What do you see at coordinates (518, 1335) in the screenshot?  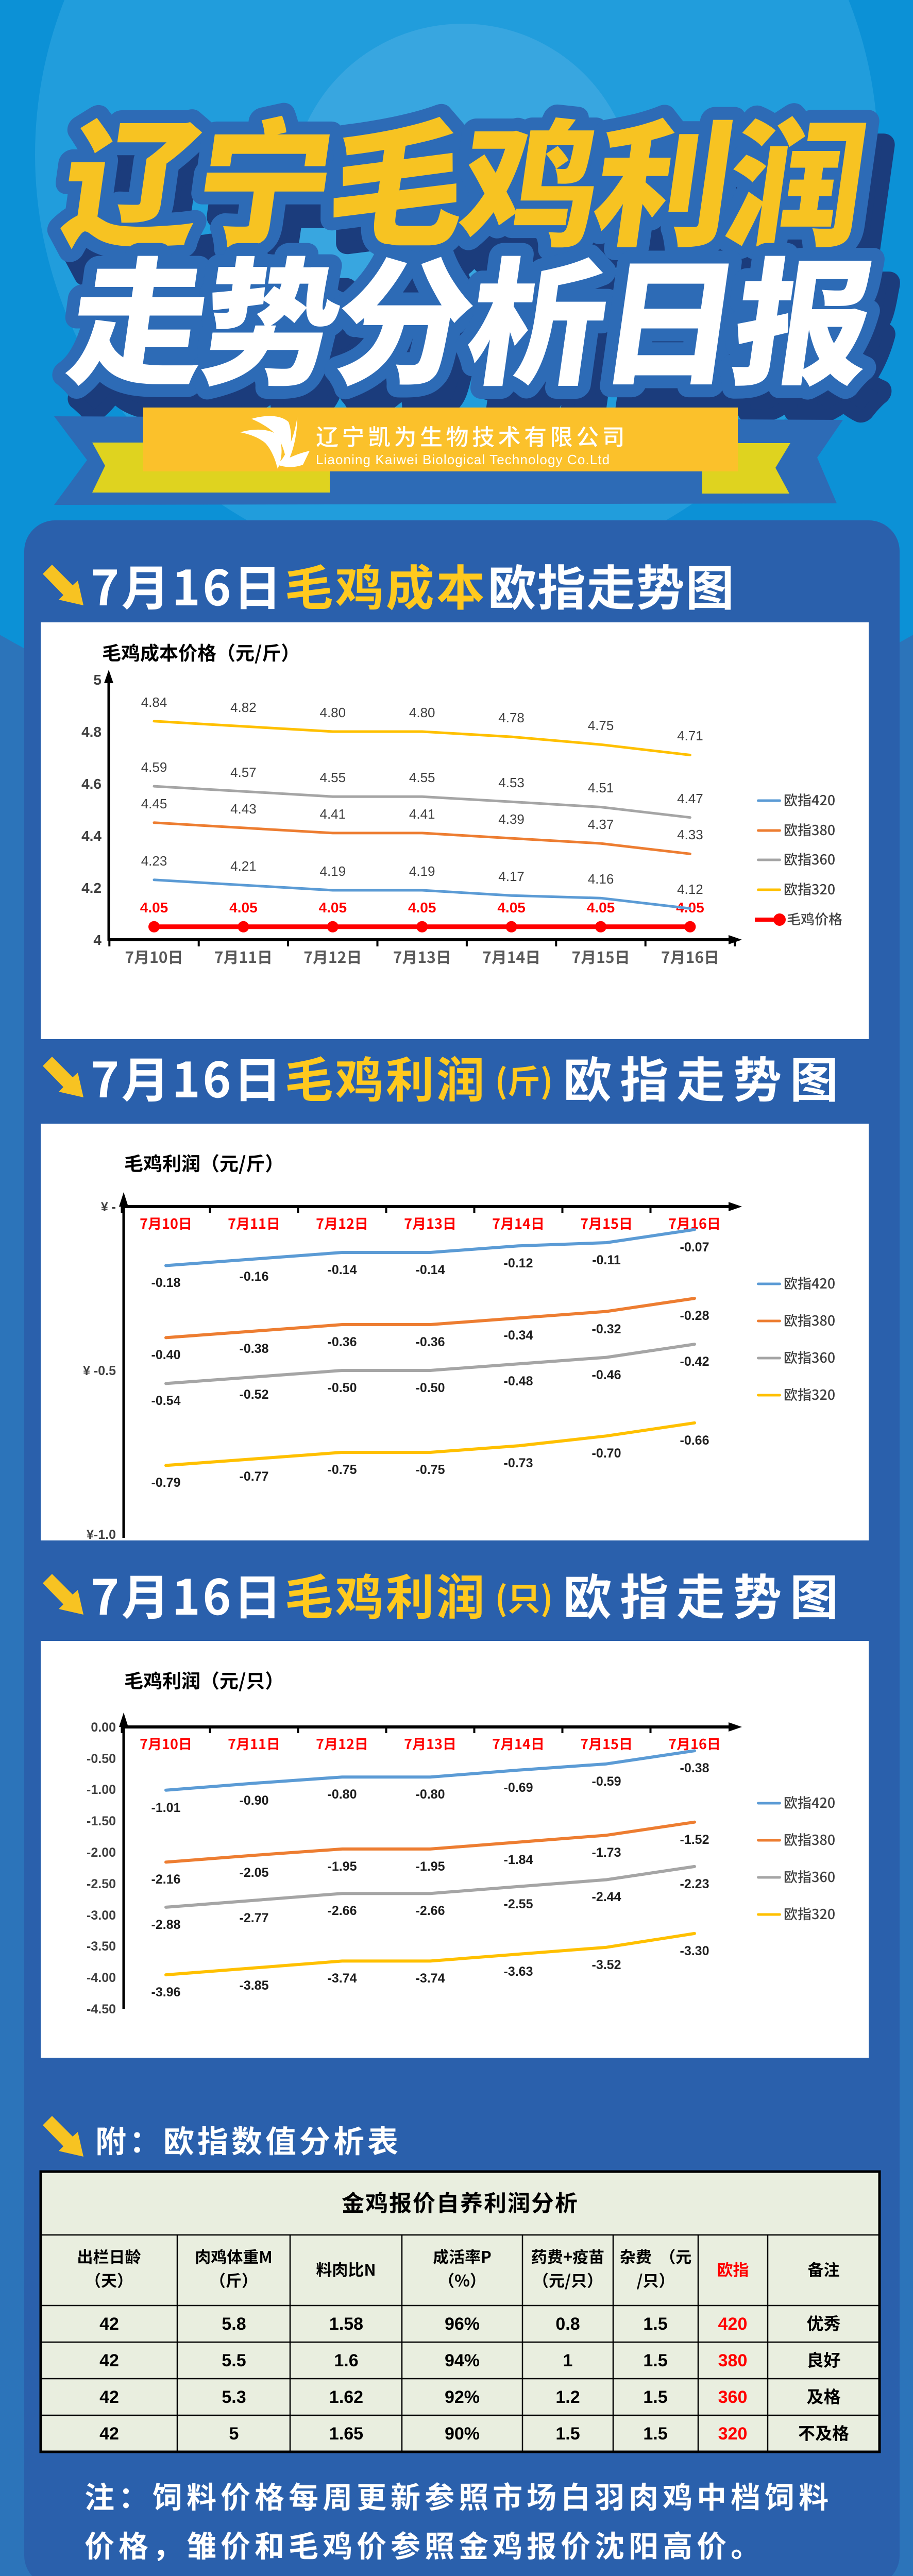 I see `svg-text: -0.34` at bounding box center [518, 1335].